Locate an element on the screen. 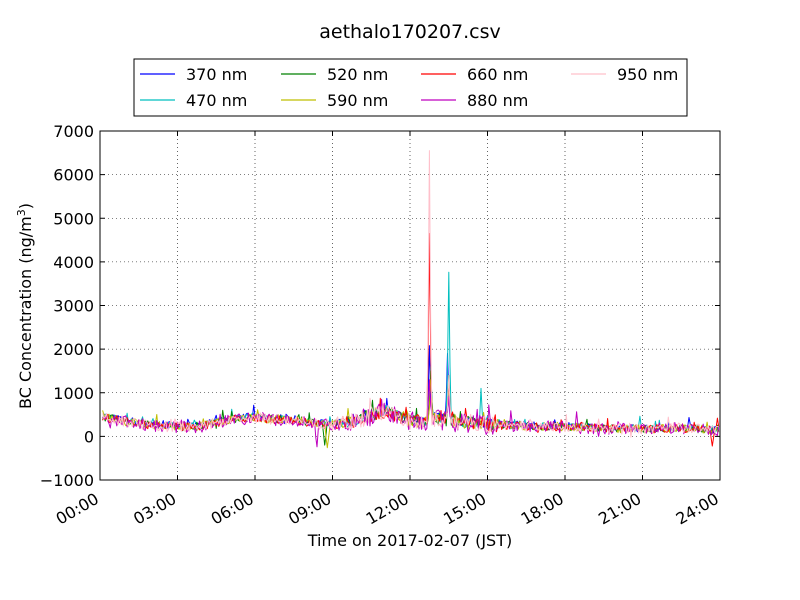 This screenshot has width=800, height=600. legend-label: 470 nm is located at coordinates (216, 100).